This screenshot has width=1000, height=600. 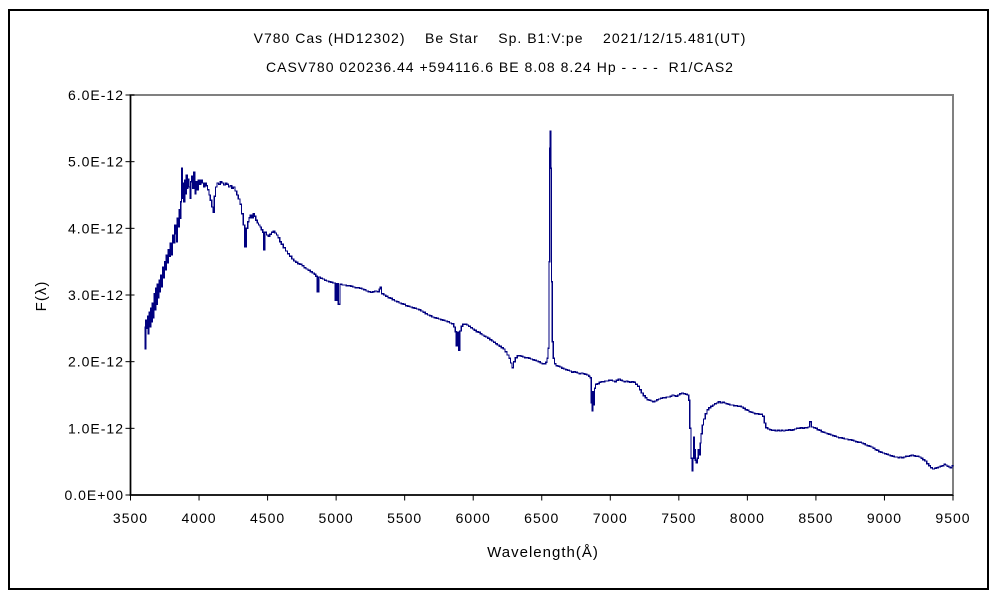 What do you see at coordinates (96, 162) in the screenshot?
I see `y-axis-tick-label: 5.0E-12` at bounding box center [96, 162].